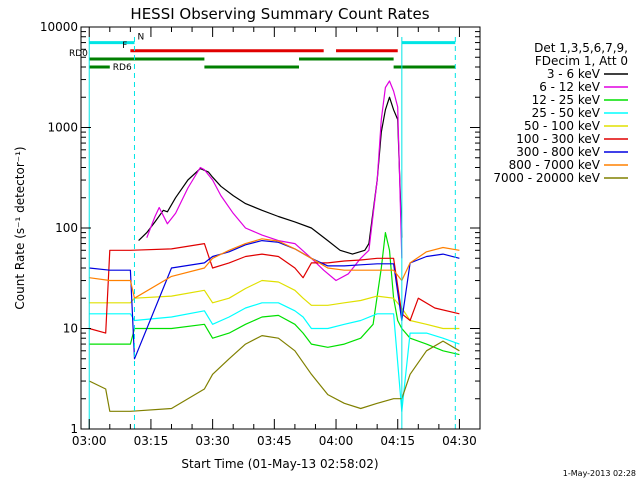 Image resolution: width=640 pixels, height=480 pixels. What do you see at coordinates (562, 126) in the screenshot?
I see `legend-label: 50 - 100 keV` at bounding box center [562, 126].